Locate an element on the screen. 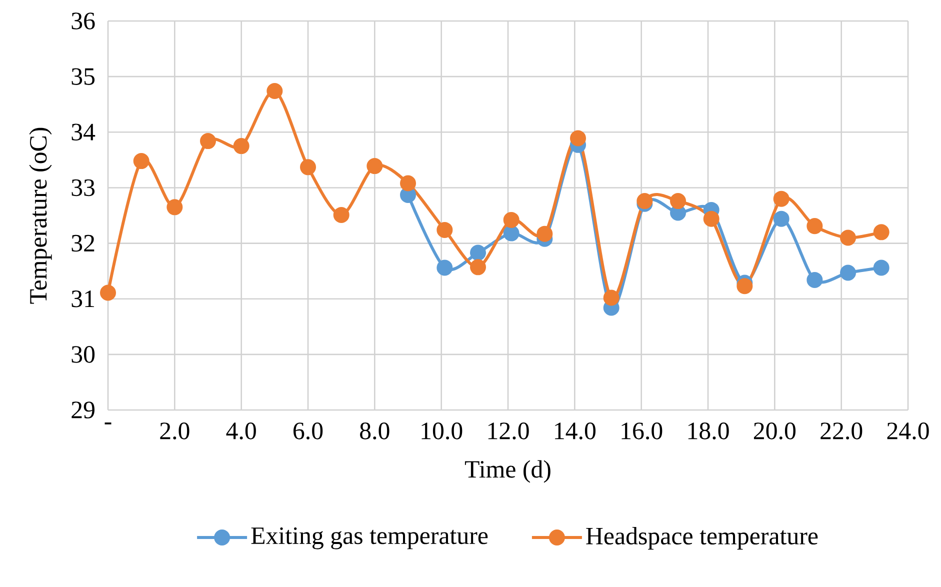 Image resolution: width=941 pixels, height=587 pixels. x-tick-label: - is located at coordinates (108, 423).